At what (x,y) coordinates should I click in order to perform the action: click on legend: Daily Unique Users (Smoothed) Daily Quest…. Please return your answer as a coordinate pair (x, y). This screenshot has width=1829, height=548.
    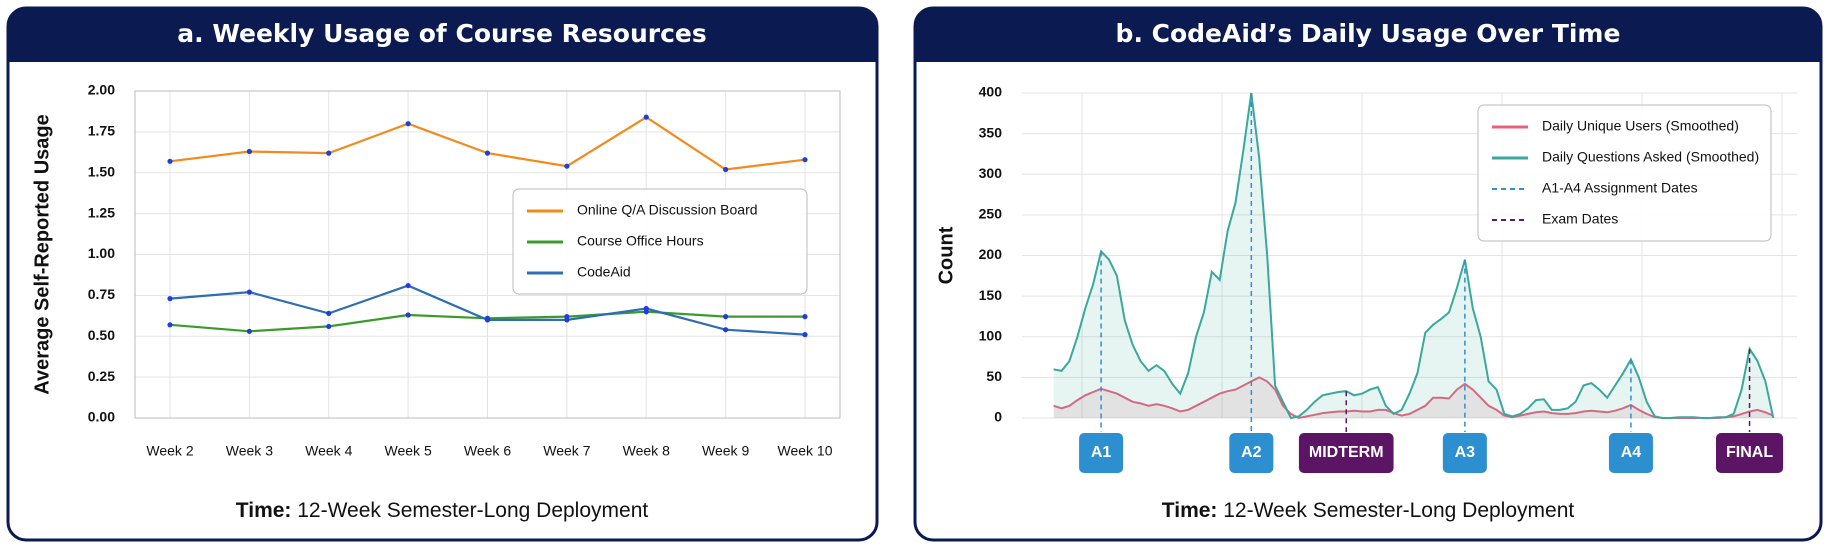
    Looking at the image, I should click on (1624, 173).